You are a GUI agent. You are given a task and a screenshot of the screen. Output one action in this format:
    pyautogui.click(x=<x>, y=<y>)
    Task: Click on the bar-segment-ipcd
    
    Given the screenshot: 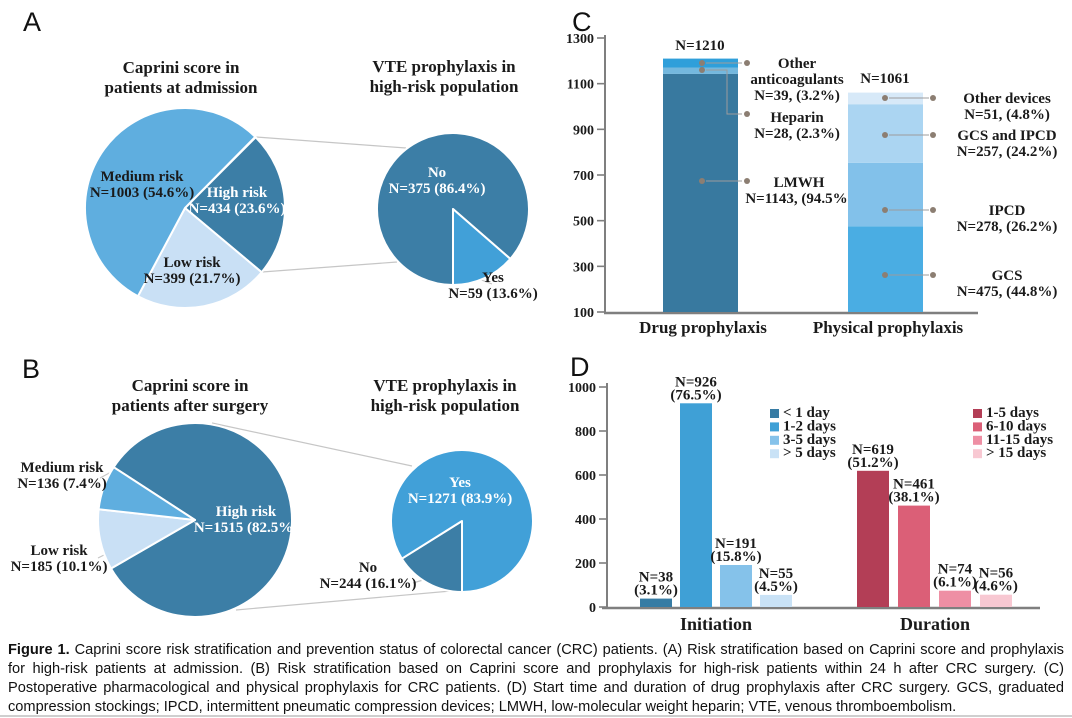 What is the action you would take?
    pyautogui.click(x=885, y=194)
    